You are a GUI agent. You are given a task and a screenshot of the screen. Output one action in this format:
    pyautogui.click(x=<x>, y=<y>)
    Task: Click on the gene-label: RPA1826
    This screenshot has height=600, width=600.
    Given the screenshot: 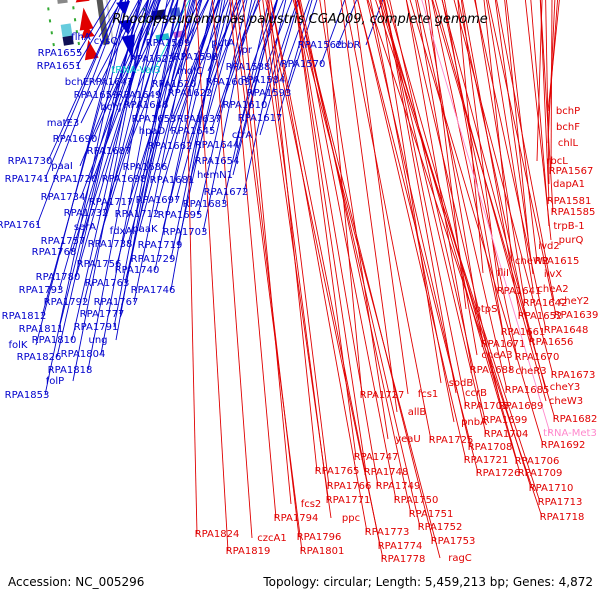 What is the action you would take?
    pyautogui.click(x=39, y=357)
    